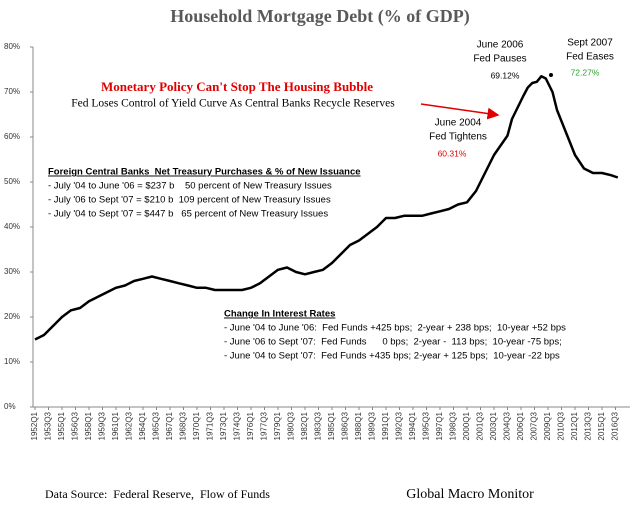 The image size is (640, 514). Describe the element at coordinates (466, 425) in the screenshot. I see `x-tick-label: 2000Q1` at that location.